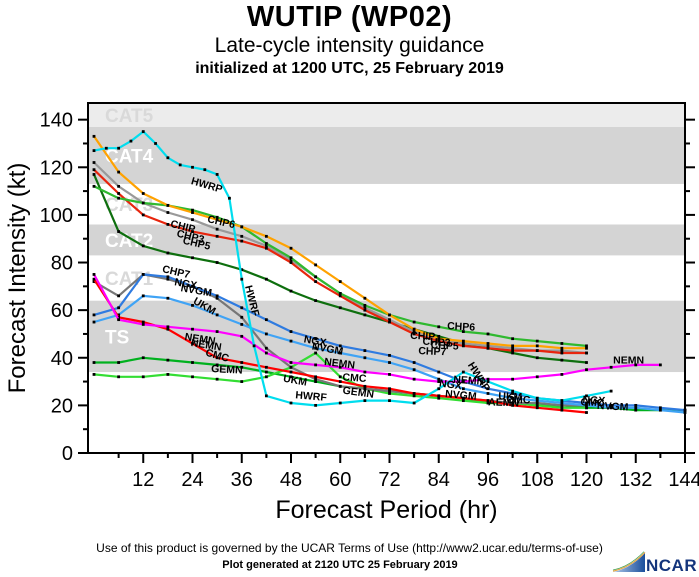 The height and width of the screenshot is (577, 699). Describe the element at coordinates (655, 560) in the screenshot. I see `ncar-logo: NCAR` at that location.